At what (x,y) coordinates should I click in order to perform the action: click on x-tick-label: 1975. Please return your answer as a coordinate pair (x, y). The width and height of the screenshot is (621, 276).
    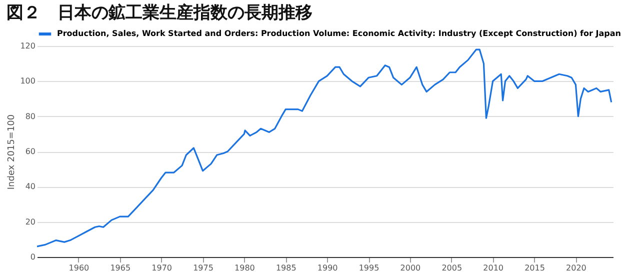
    Looking at the image, I should click on (203, 268).